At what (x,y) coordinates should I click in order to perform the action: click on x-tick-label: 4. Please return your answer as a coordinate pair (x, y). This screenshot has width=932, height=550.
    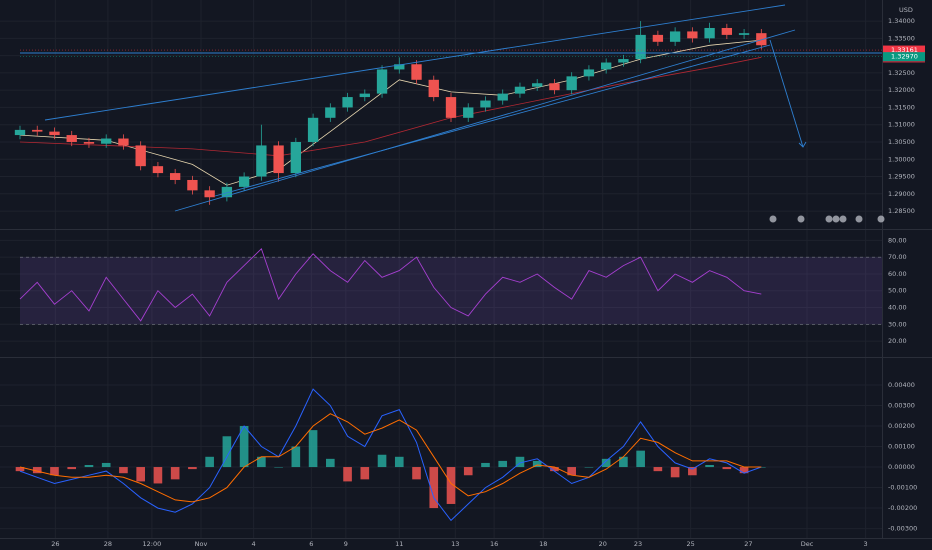
    Looking at the image, I should click on (254, 544).